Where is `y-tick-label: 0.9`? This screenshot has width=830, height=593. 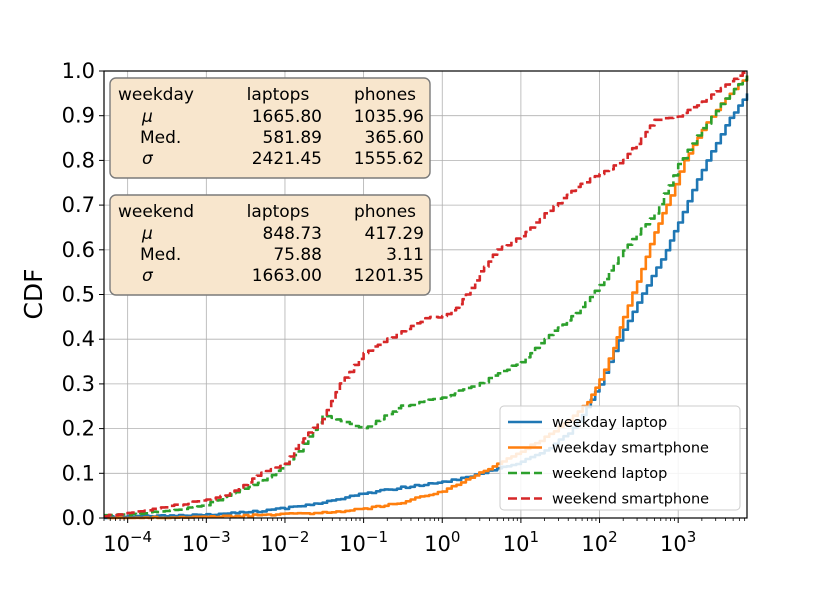 y-tick-label: 0.9 is located at coordinates (78, 116).